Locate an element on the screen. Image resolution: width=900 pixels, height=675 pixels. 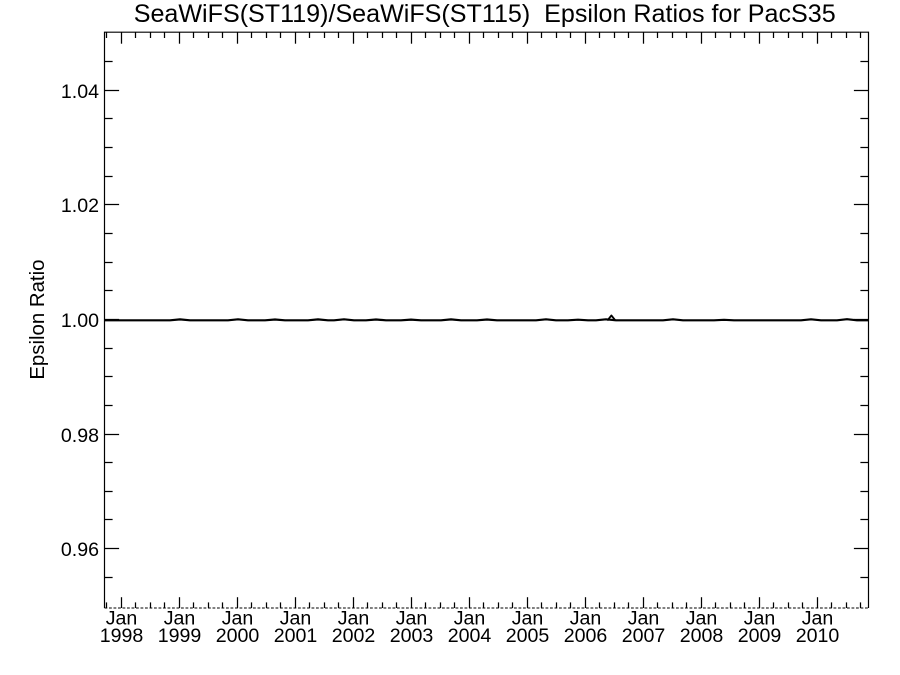
svg-text: 2001 is located at coordinates (296, 636).